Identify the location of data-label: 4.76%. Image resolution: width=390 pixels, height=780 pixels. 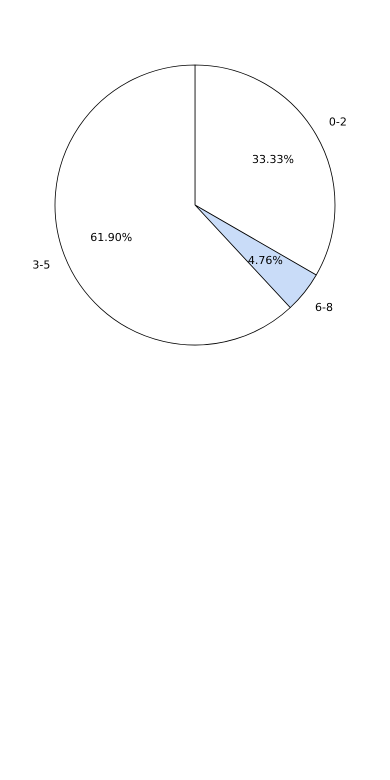
(265, 261).